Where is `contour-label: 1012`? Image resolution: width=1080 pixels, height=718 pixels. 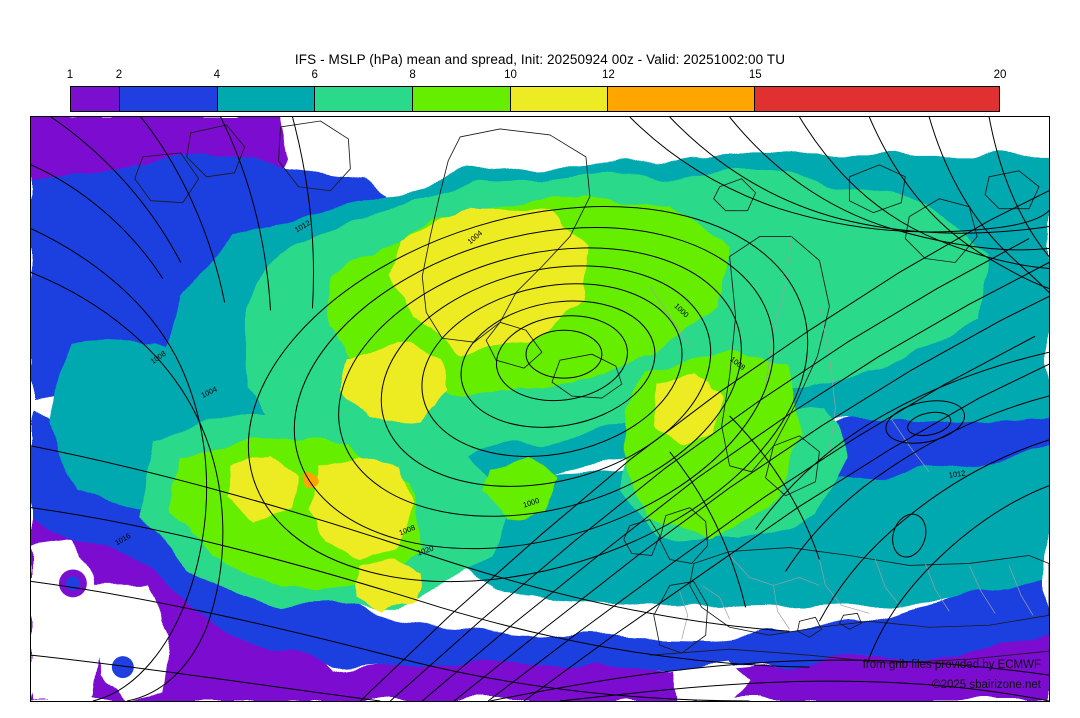 contour-label: 1012 is located at coordinates (957, 474).